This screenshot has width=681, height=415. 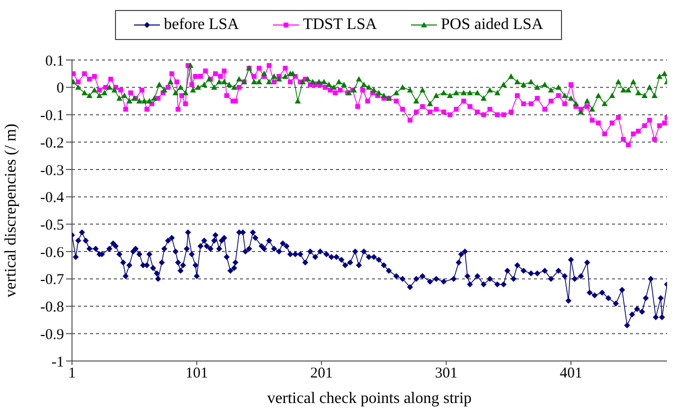 What do you see at coordinates (52, 308) in the screenshot?
I see `y-tick-label: -0.8` at bounding box center [52, 308].